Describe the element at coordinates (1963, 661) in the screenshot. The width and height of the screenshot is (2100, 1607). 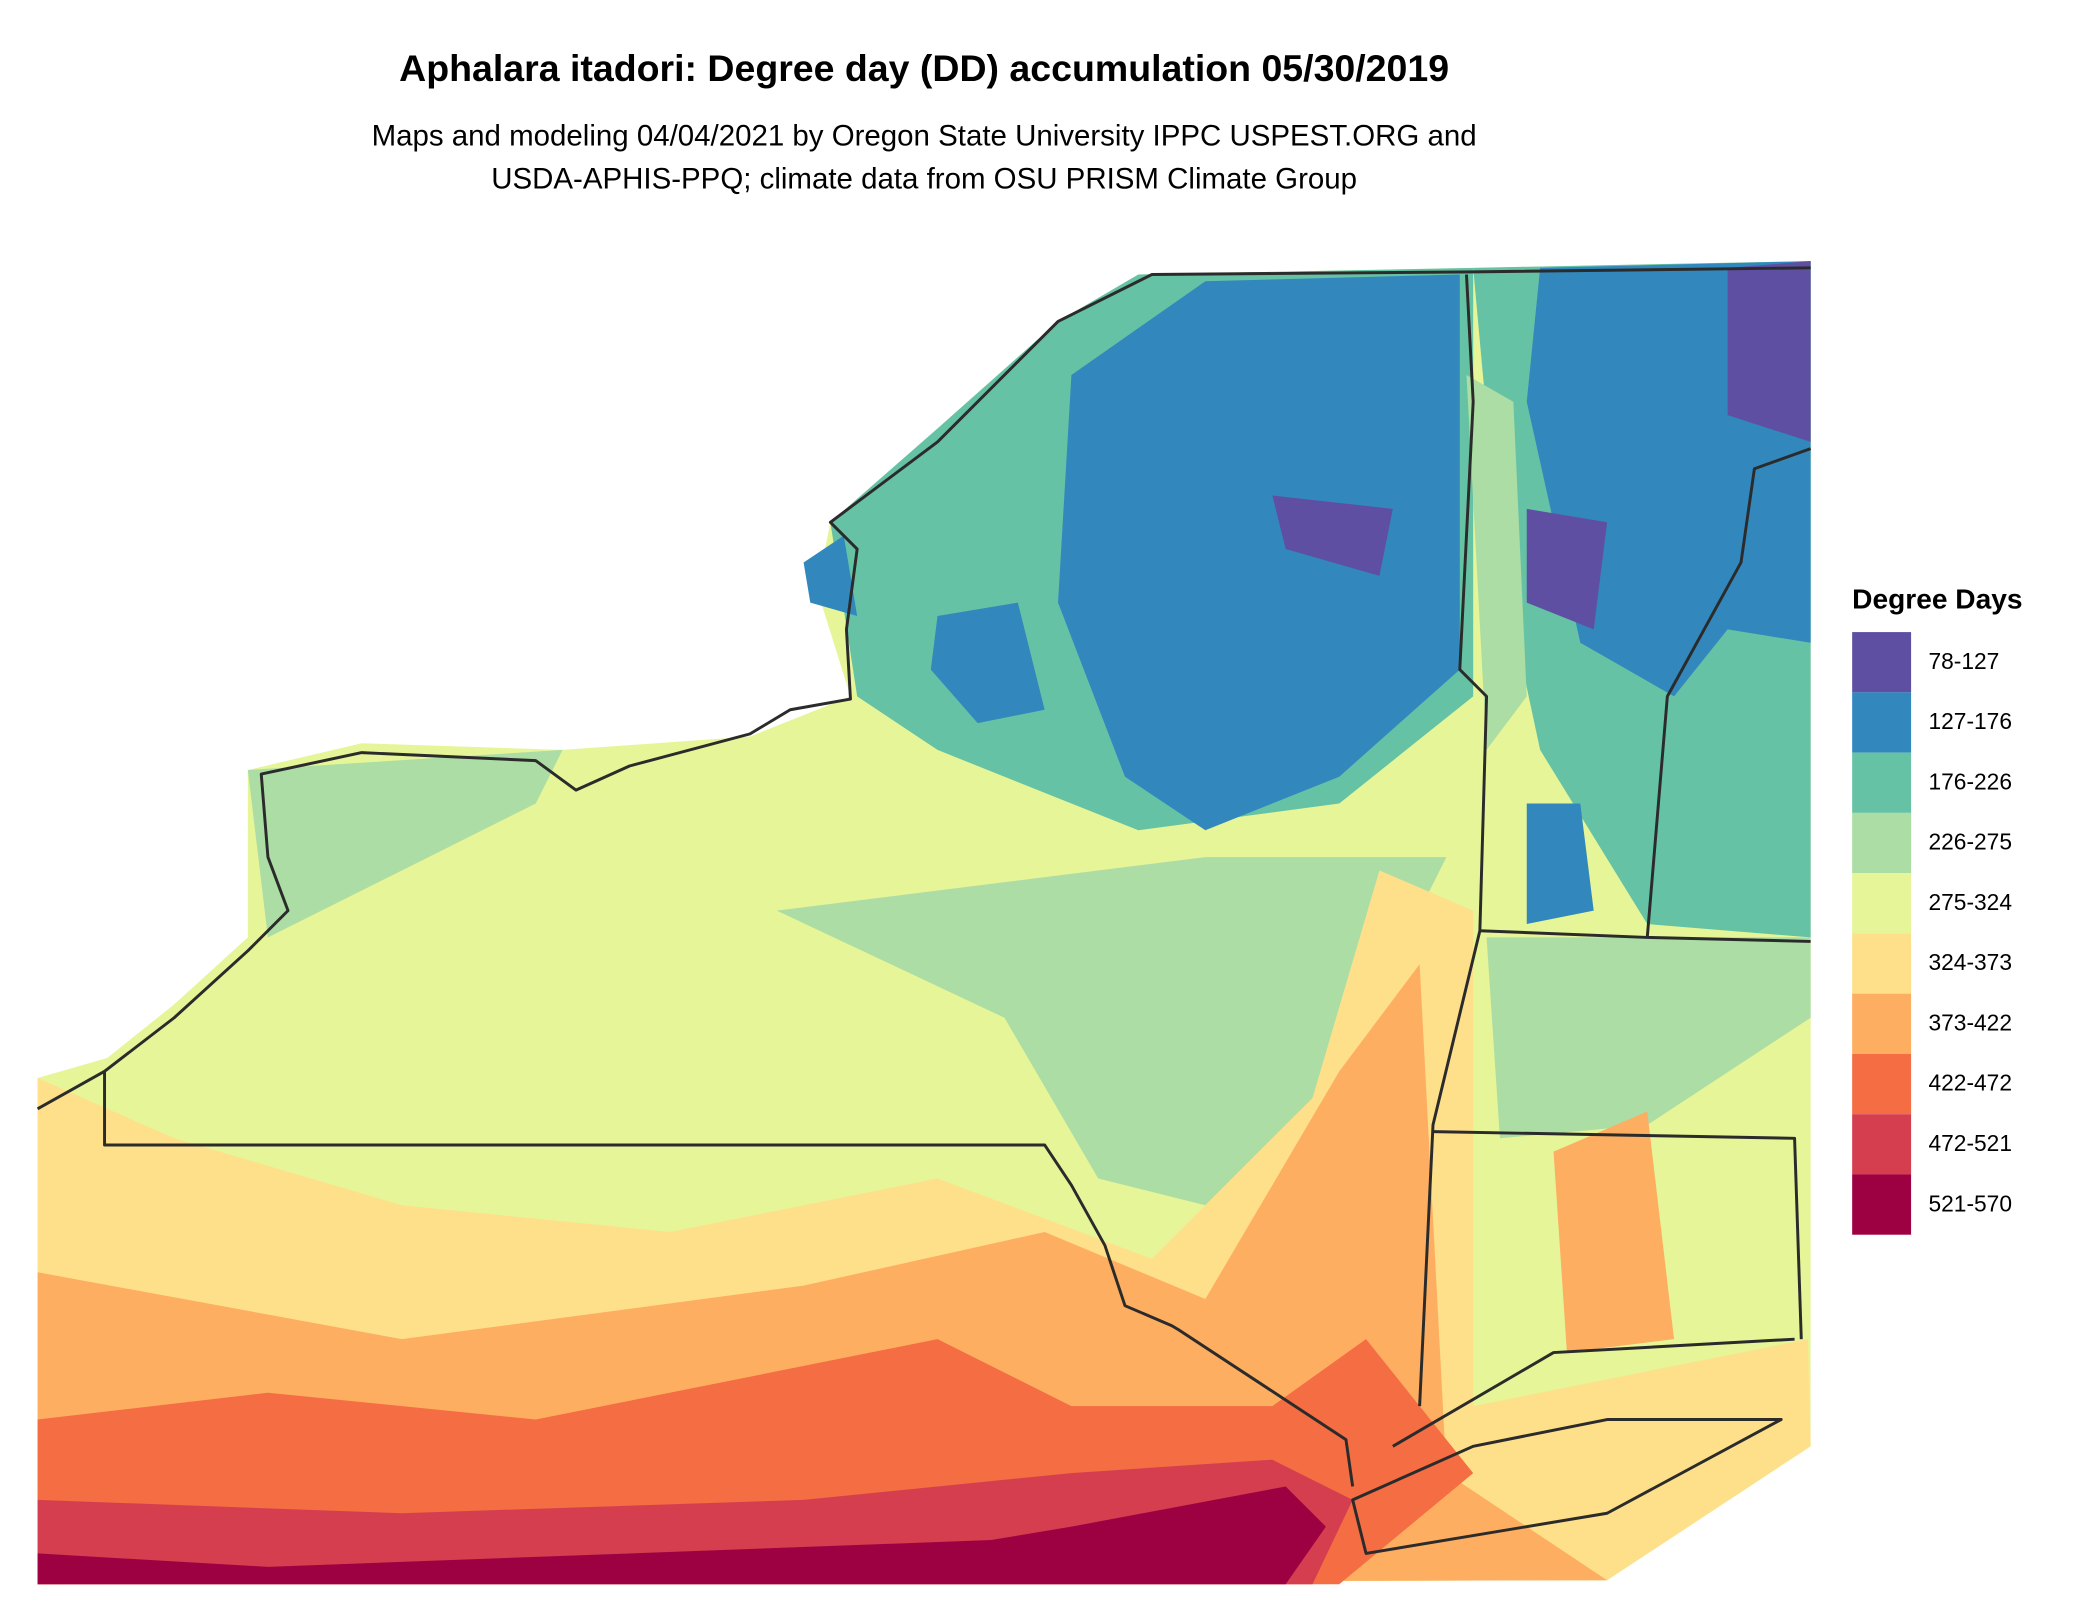
I see `legend-label: 78-127` at that location.